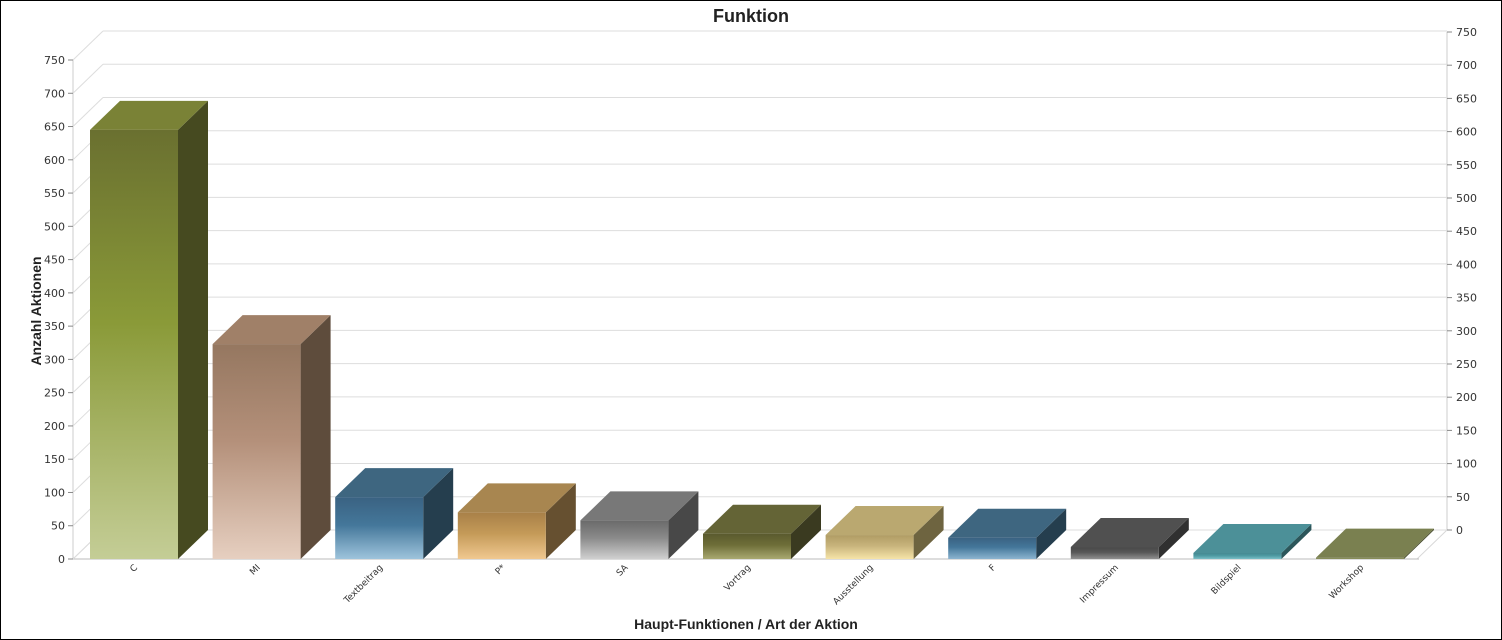 The image size is (1502, 640). What do you see at coordinates (1466, 464) in the screenshot?
I see `y-tick-label-right: 100` at bounding box center [1466, 464].